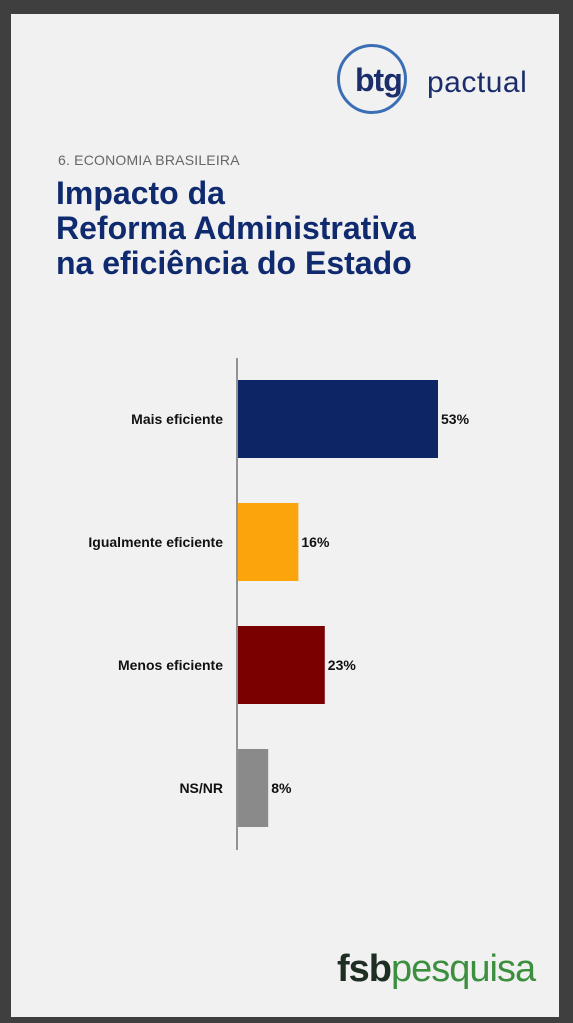 Image resolution: width=573 pixels, height=1023 pixels. I want to click on title-line-1: Impacto da, so click(140, 193).